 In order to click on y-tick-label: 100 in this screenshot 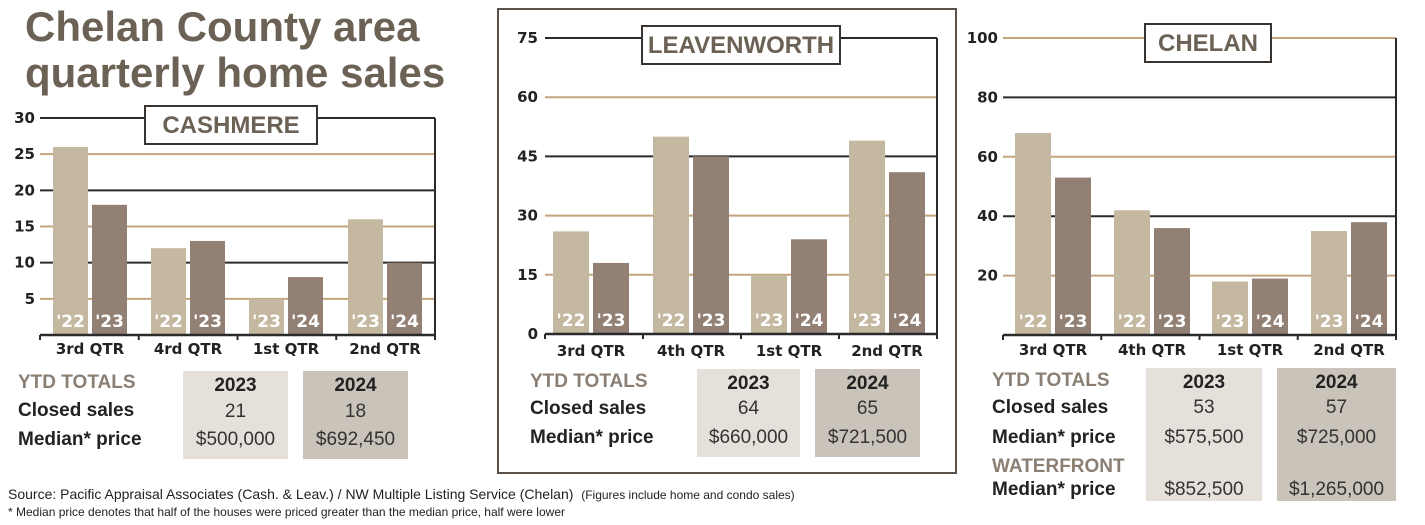, I will do `click(982, 38)`.